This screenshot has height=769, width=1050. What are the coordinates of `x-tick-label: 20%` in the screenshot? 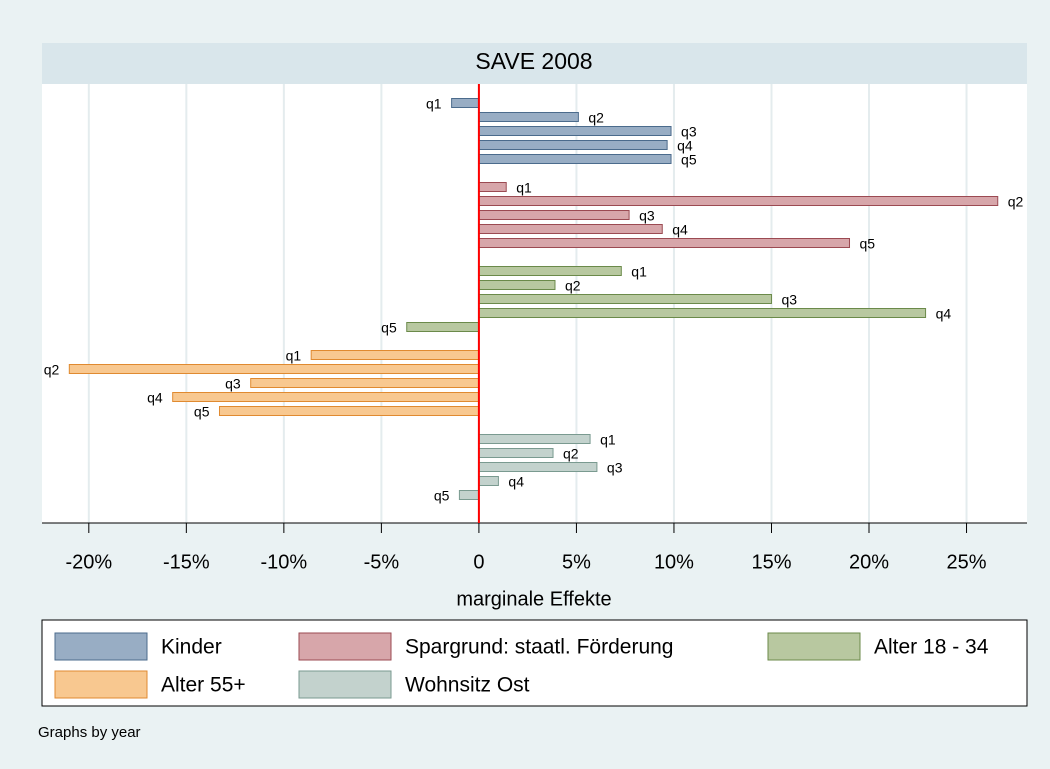 It's located at (869, 562).